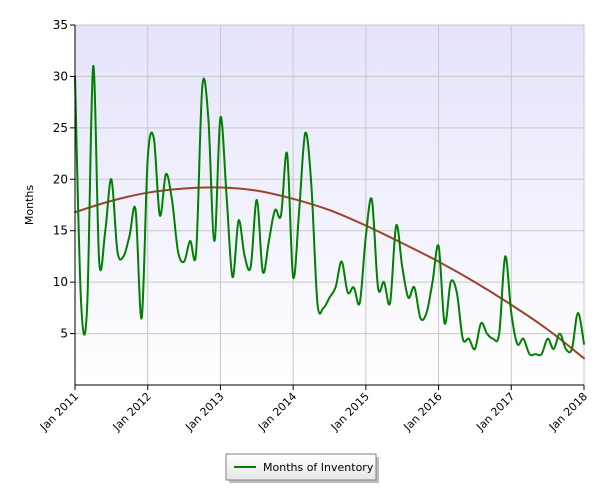  Describe the element at coordinates (277, 412) in the screenshot. I see `x-tick-label: Jan 2014` at that location.